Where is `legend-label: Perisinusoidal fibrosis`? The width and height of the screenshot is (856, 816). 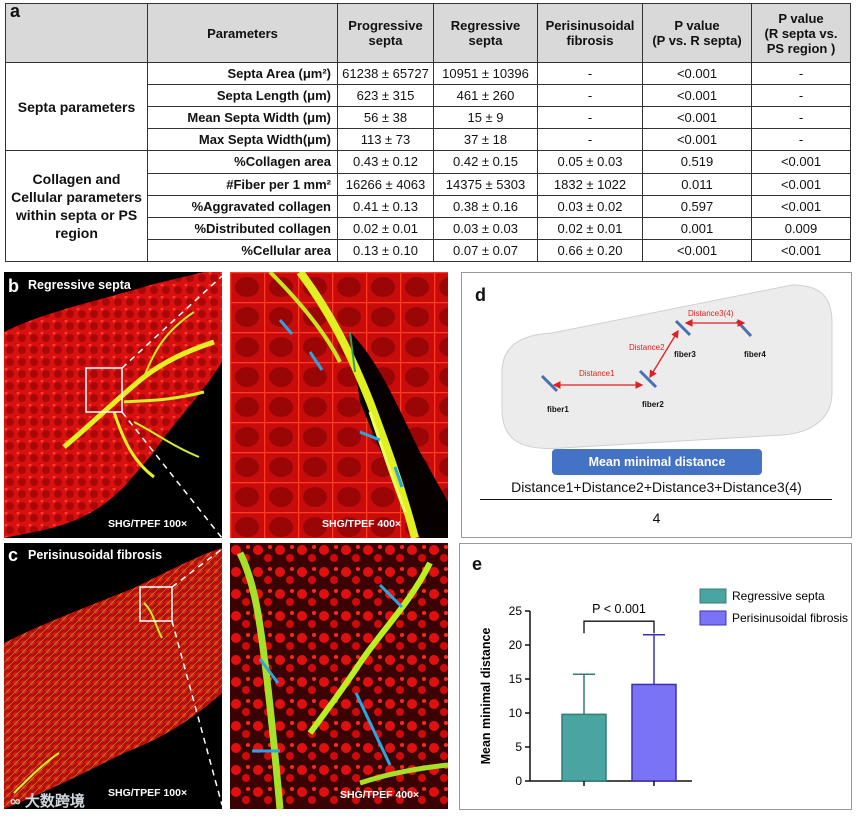
legend-label: Perisinusoidal fibrosis is located at coordinates (790, 618).